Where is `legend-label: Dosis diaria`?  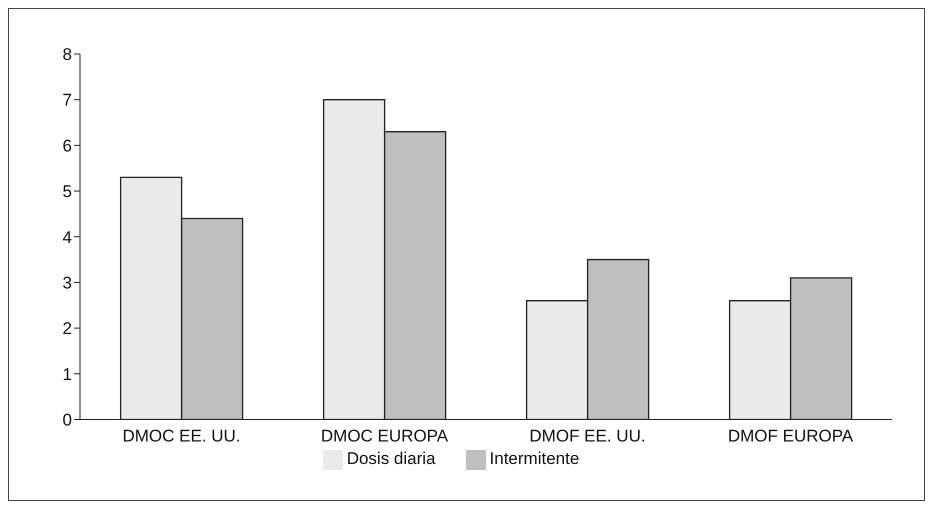 legend-label: Dosis diaria is located at coordinates (391, 458).